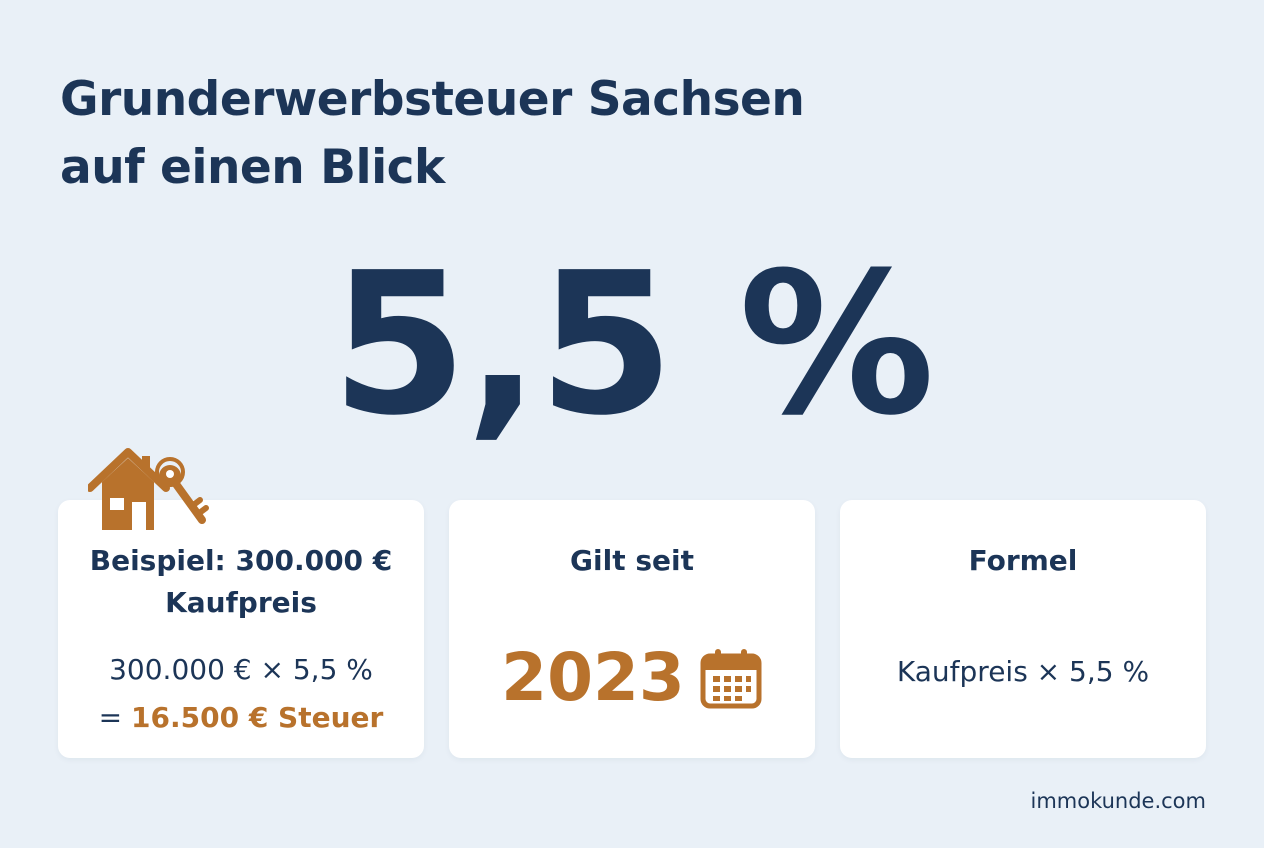 This screenshot has width=1264, height=848. Describe the element at coordinates (148, 489) in the screenshot. I see `house-key-icon` at that location.